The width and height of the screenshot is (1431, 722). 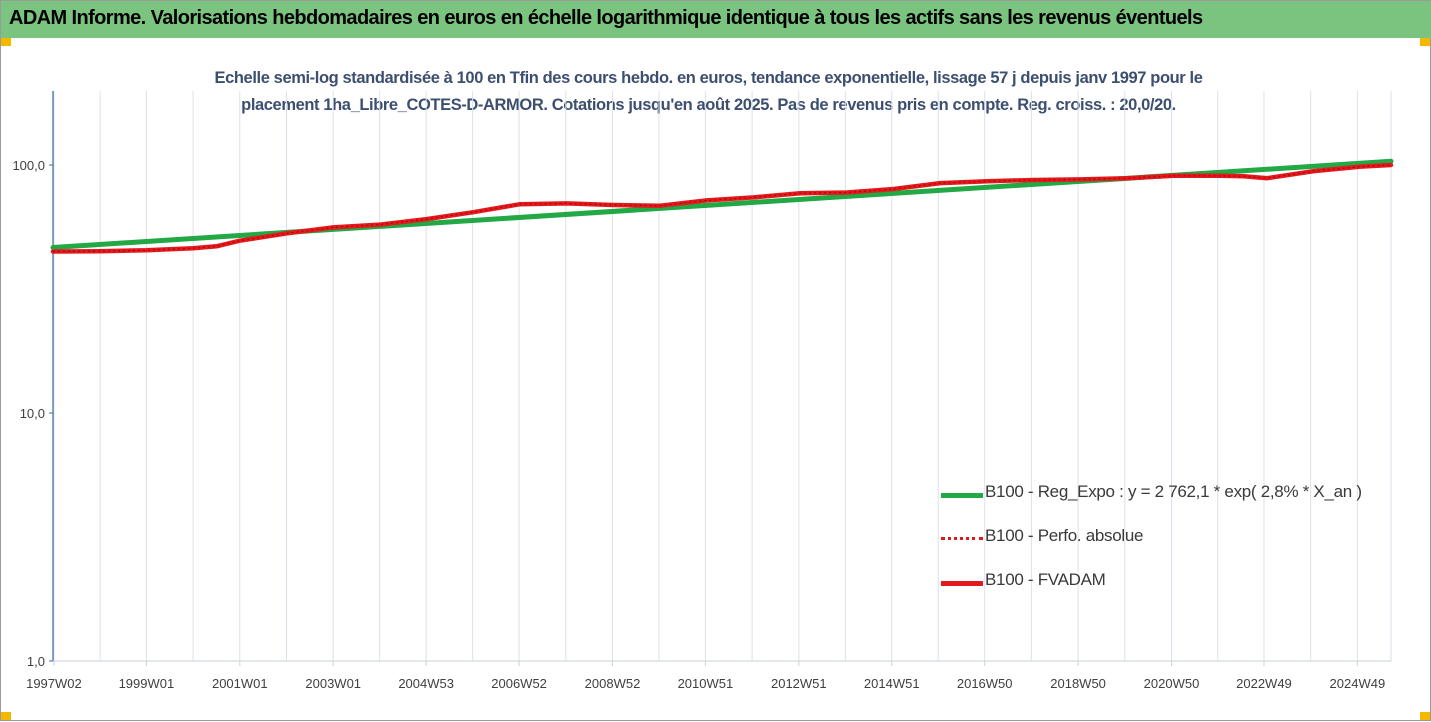 I want to click on x-tick-label: 2003W01, so click(x=333, y=683).